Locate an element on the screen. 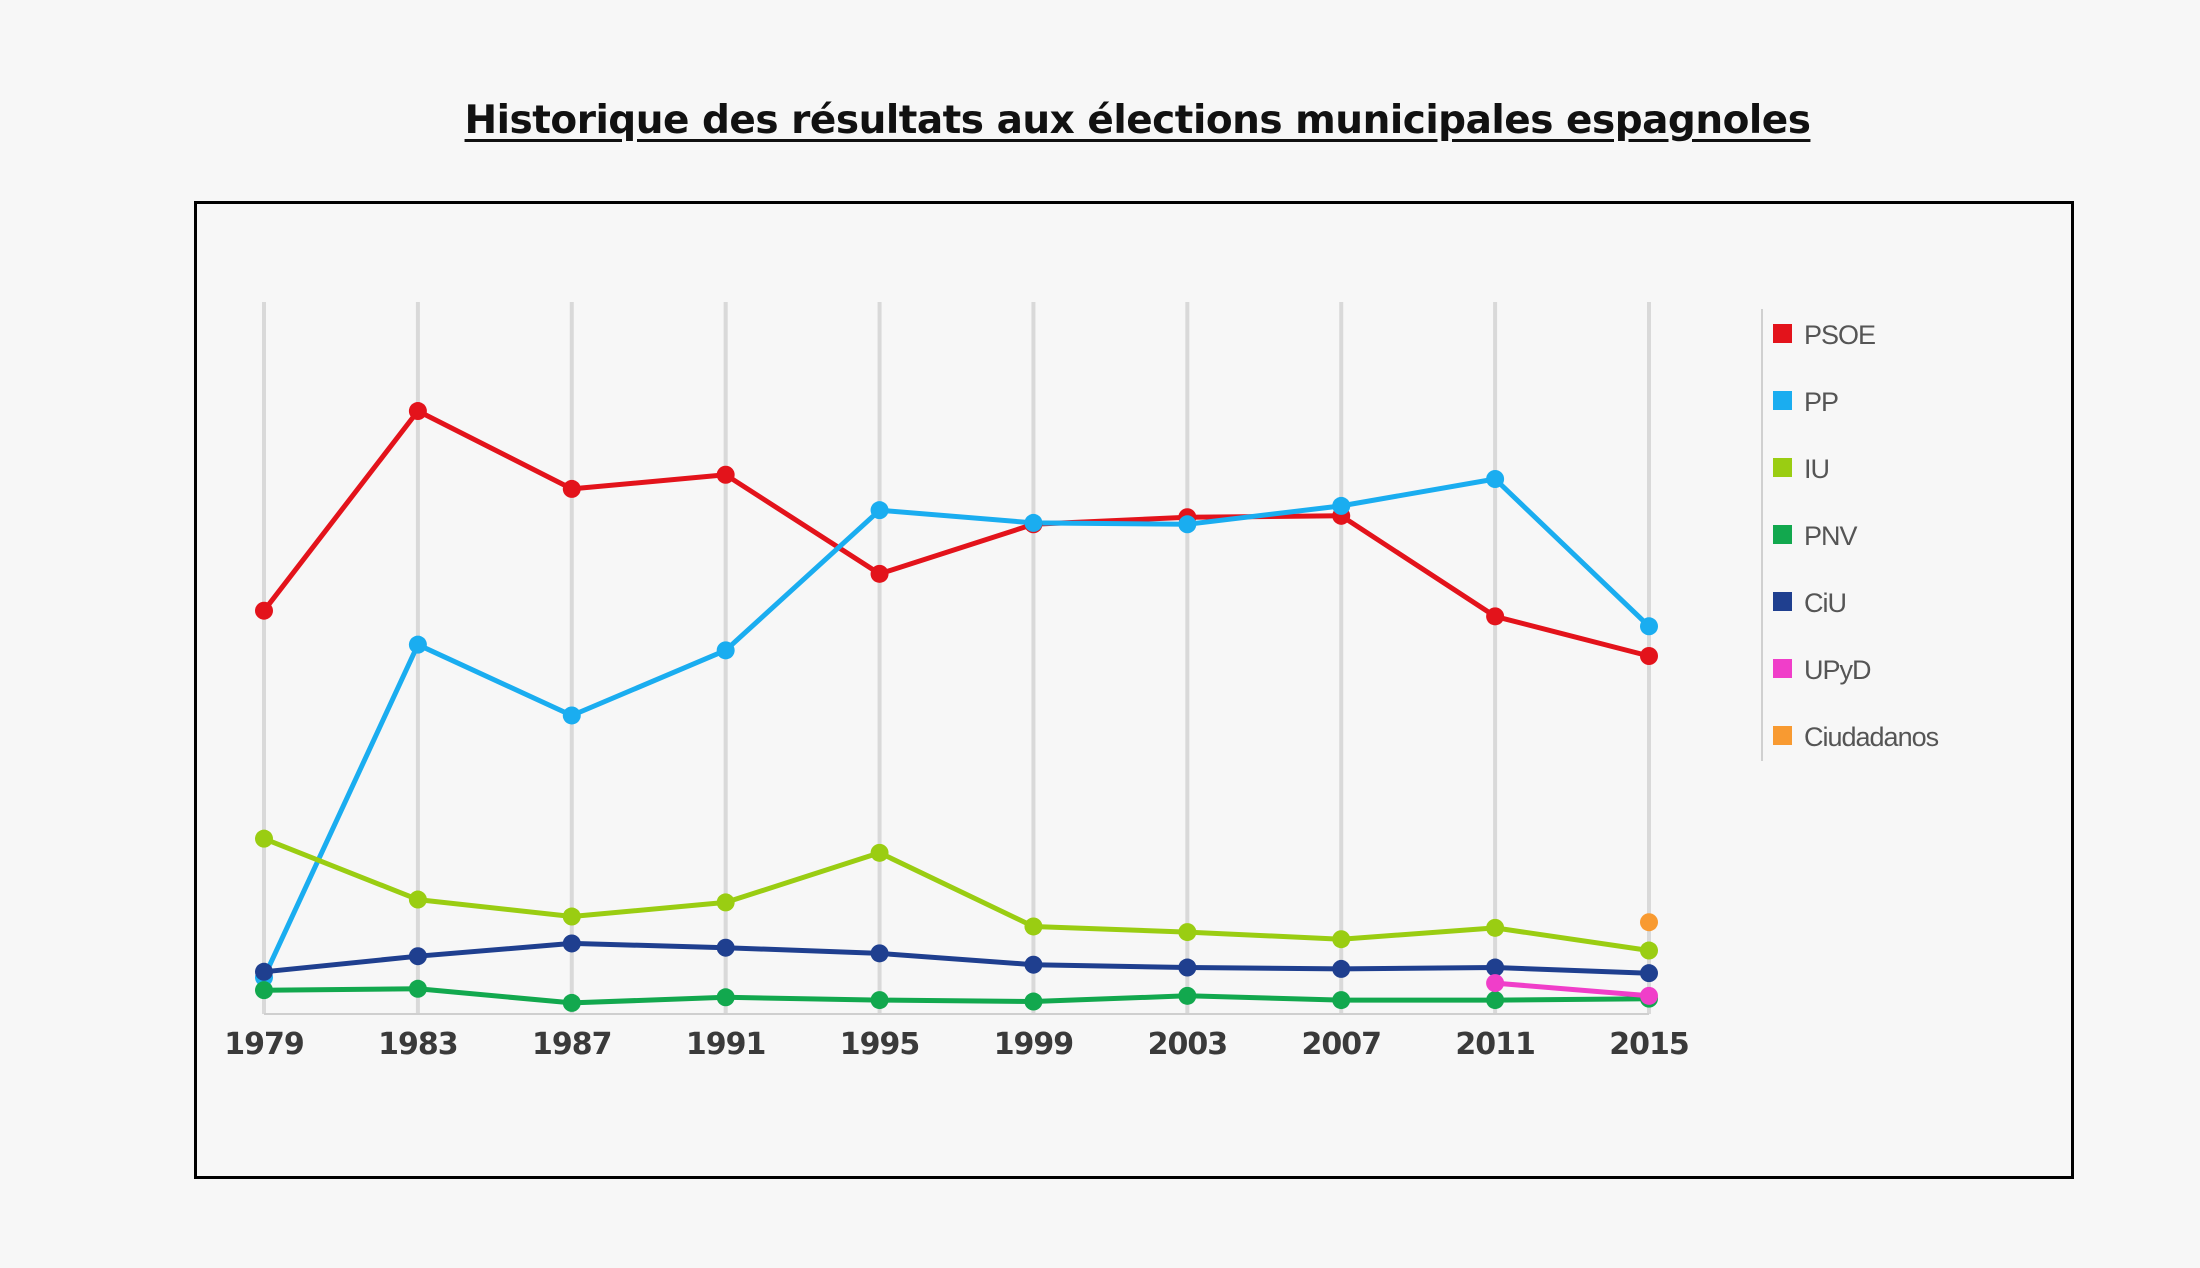 The height and width of the screenshot is (1268, 2200). data-point-iu-1983 is located at coordinates (417, 899).